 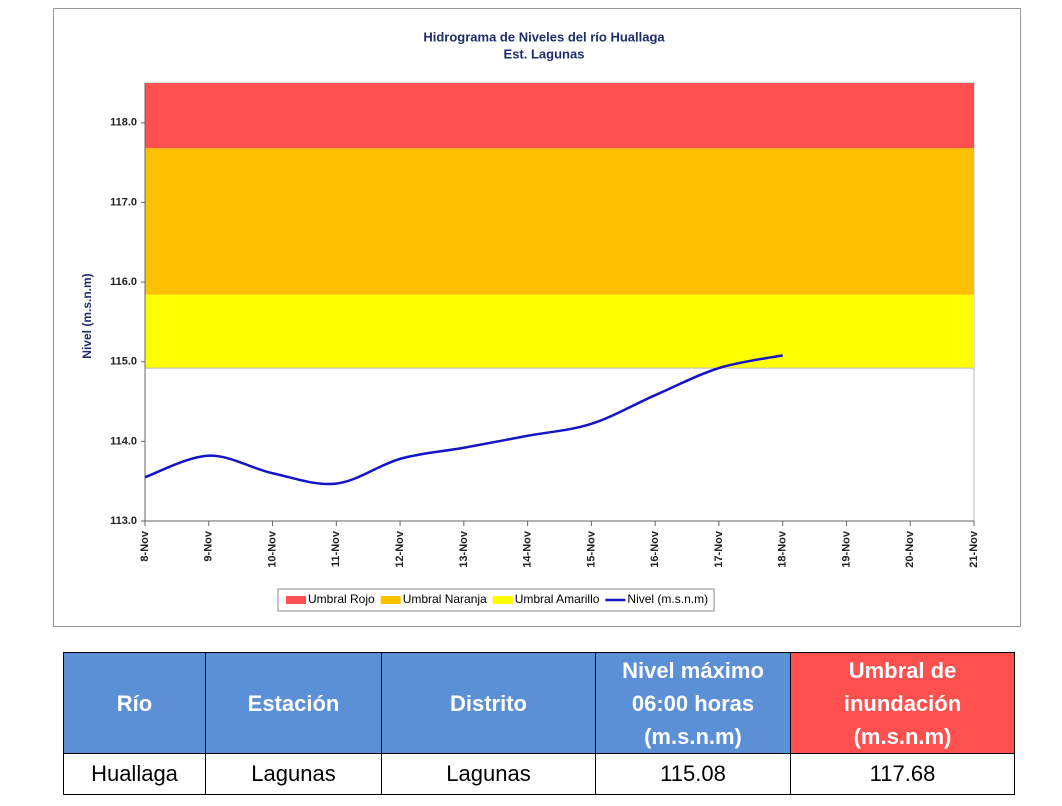 What do you see at coordinates (123, 362) in the screenshot?
I see `y-tick-label: 115.0` at bounding box center [123, 362].